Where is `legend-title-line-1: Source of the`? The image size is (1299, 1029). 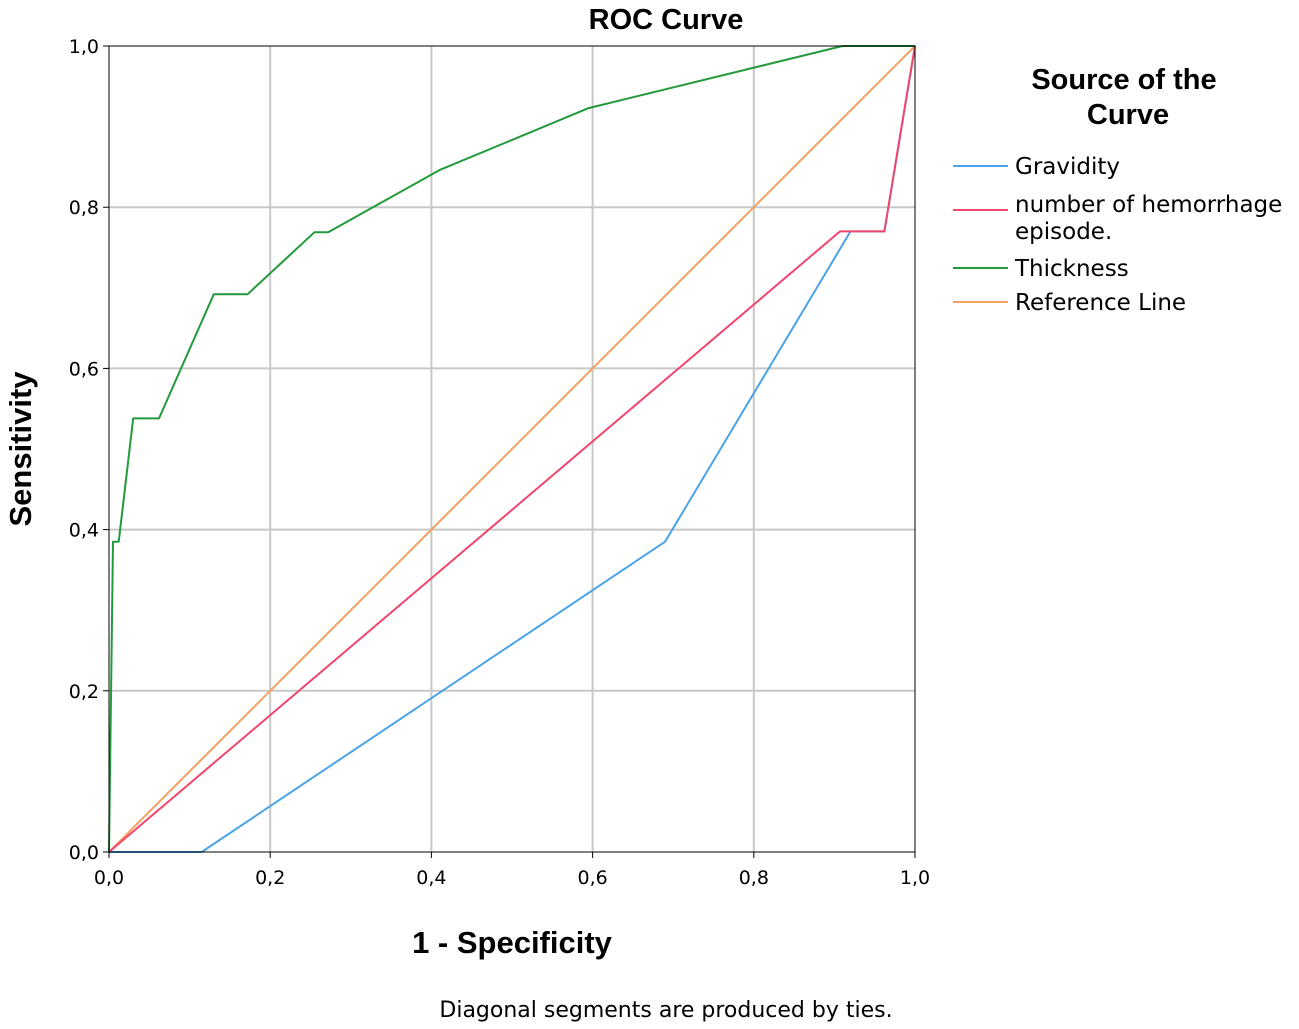
legend-title-line-1: Source of the is located at coordinates (1123, 80).